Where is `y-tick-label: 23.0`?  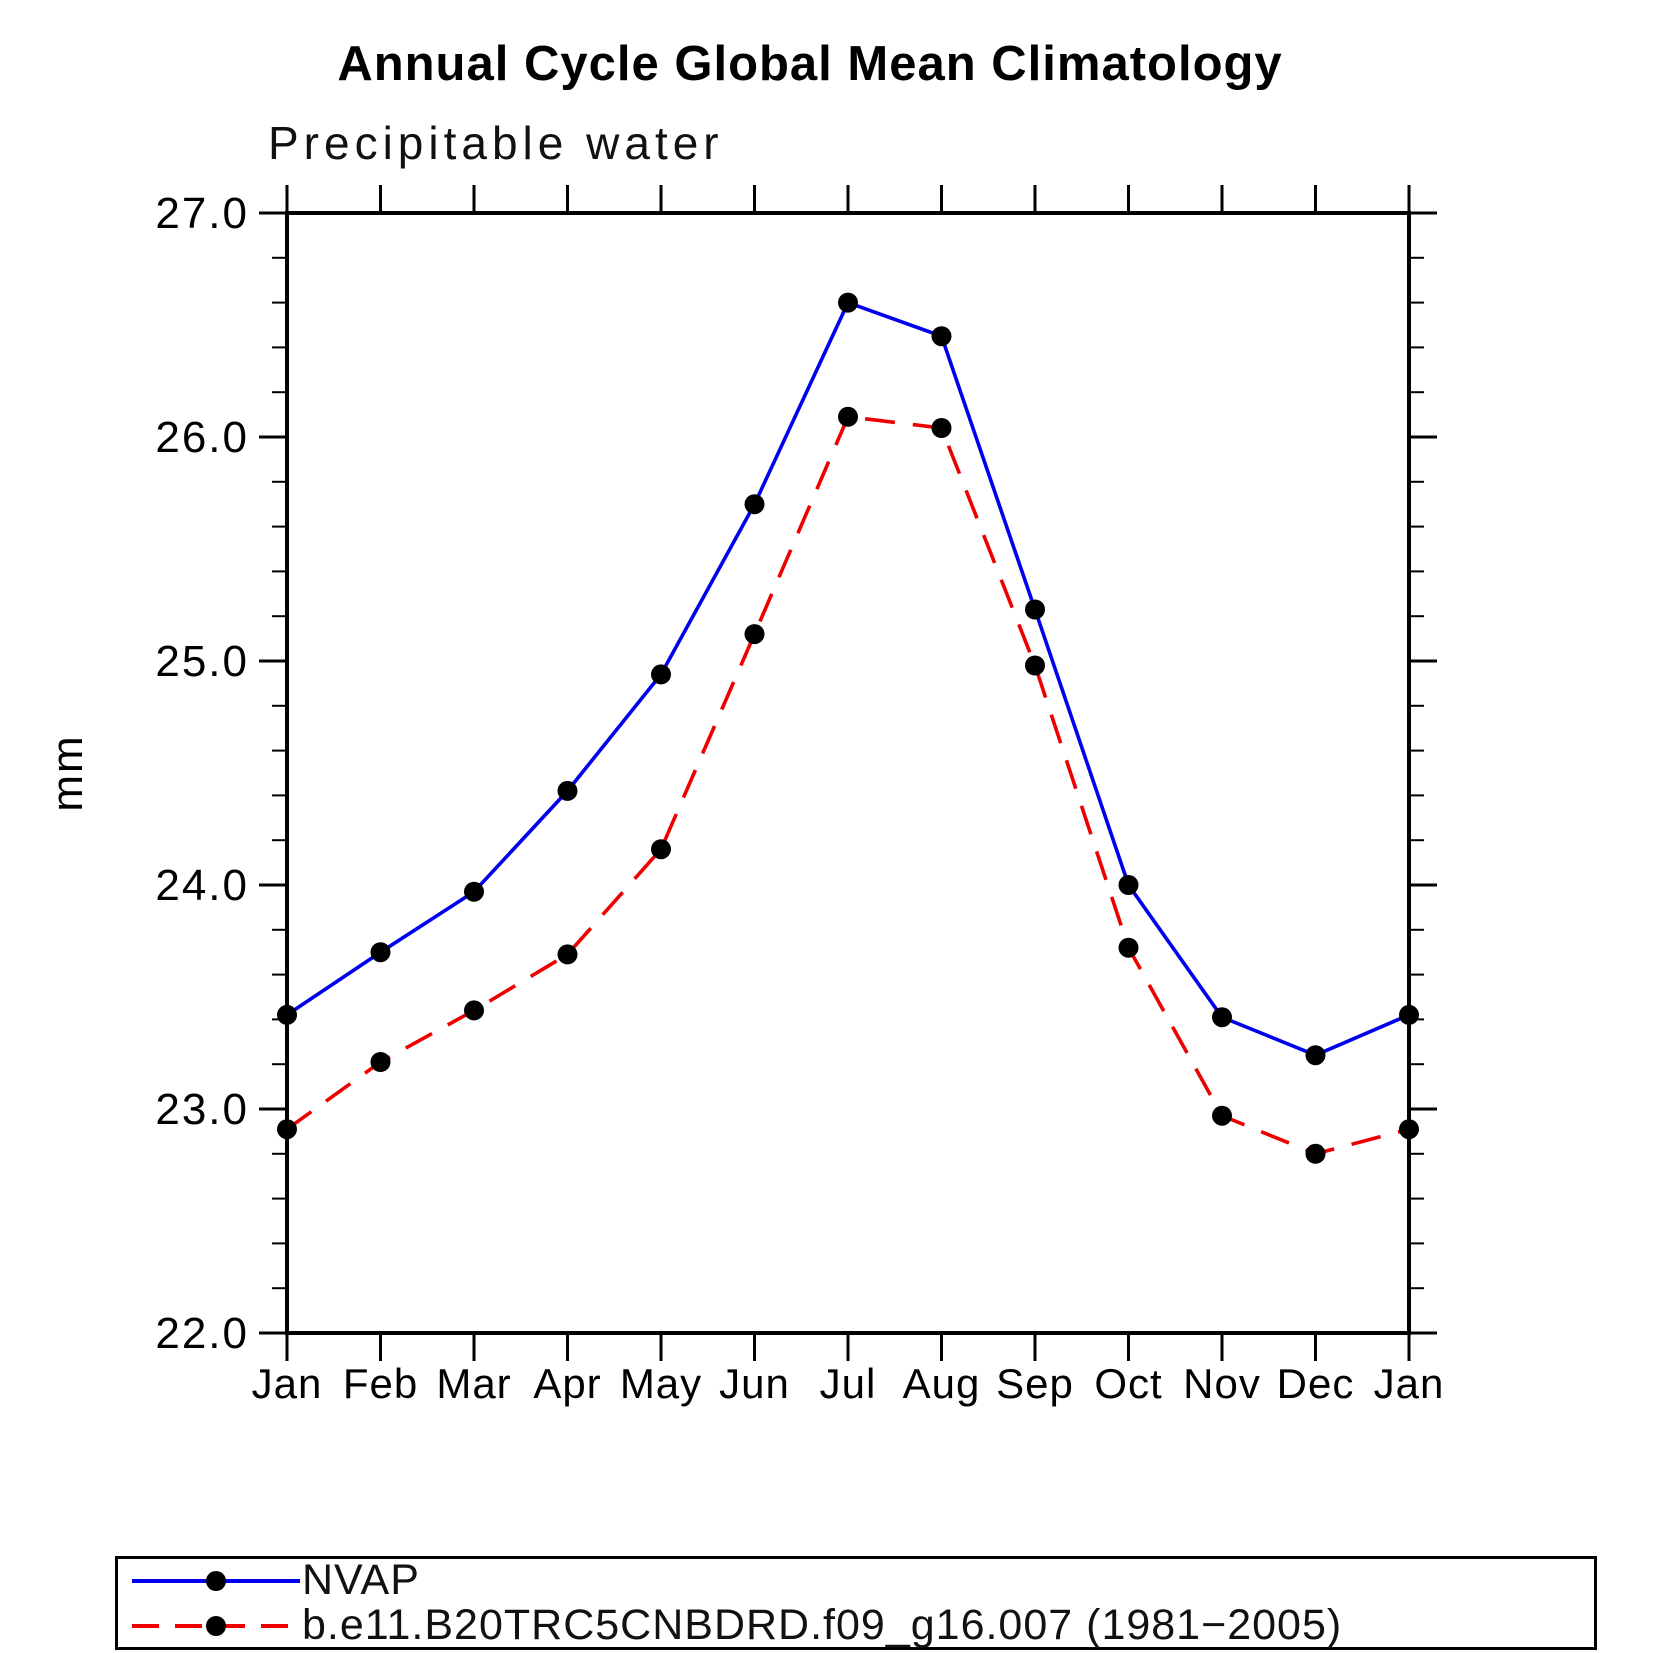 y-tick-label: 23.0 is located at coordinates (202, 1109).